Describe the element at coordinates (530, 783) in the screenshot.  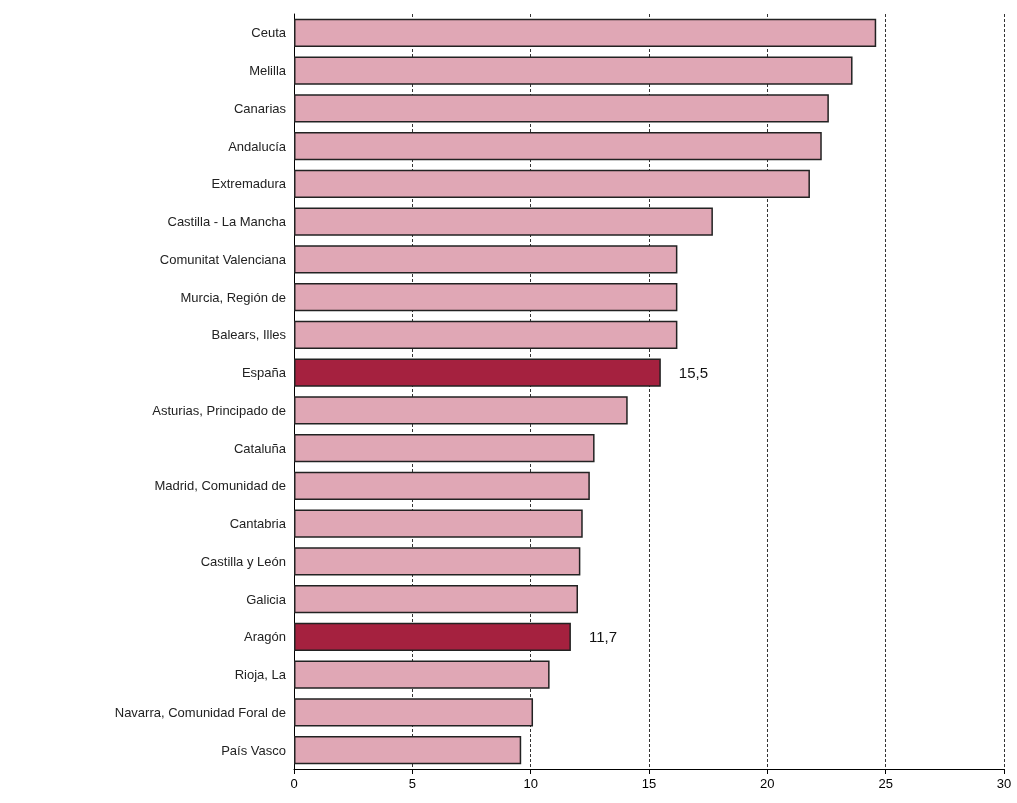
I see `x-tick-label: 10` at that location.